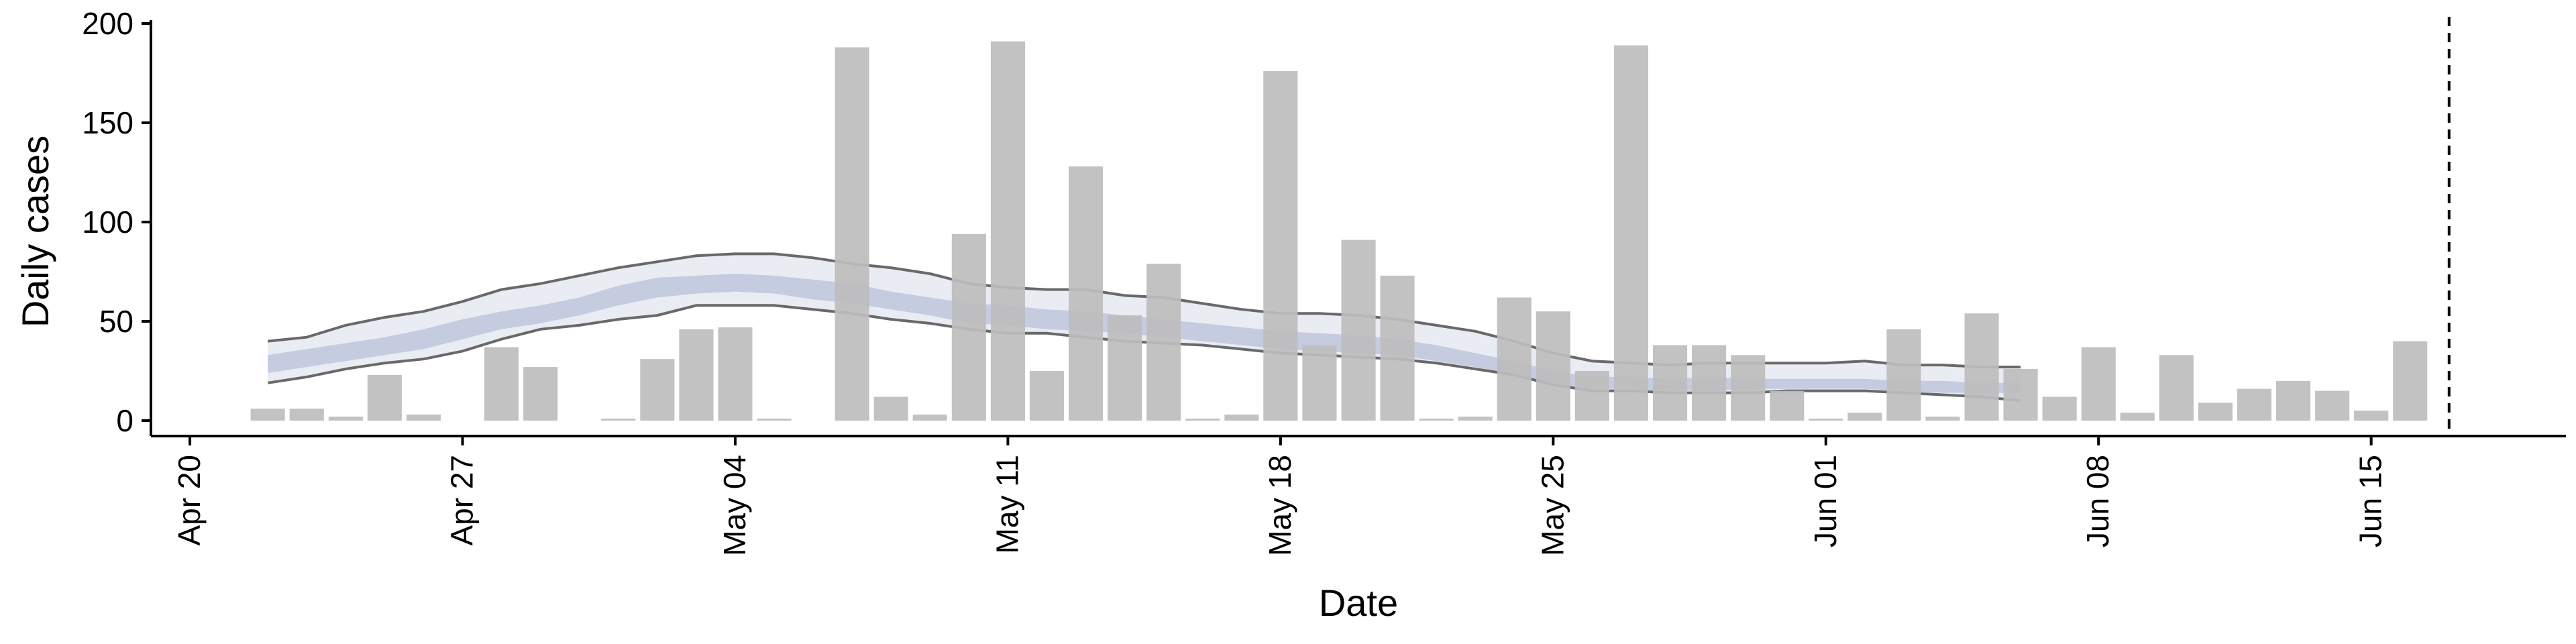 This screenshot has width=2576, height=644. What do you see at coordinates (107, 222) in the screenshot?
I see `y-tick-label: 100` at bounding box center [107, 222].